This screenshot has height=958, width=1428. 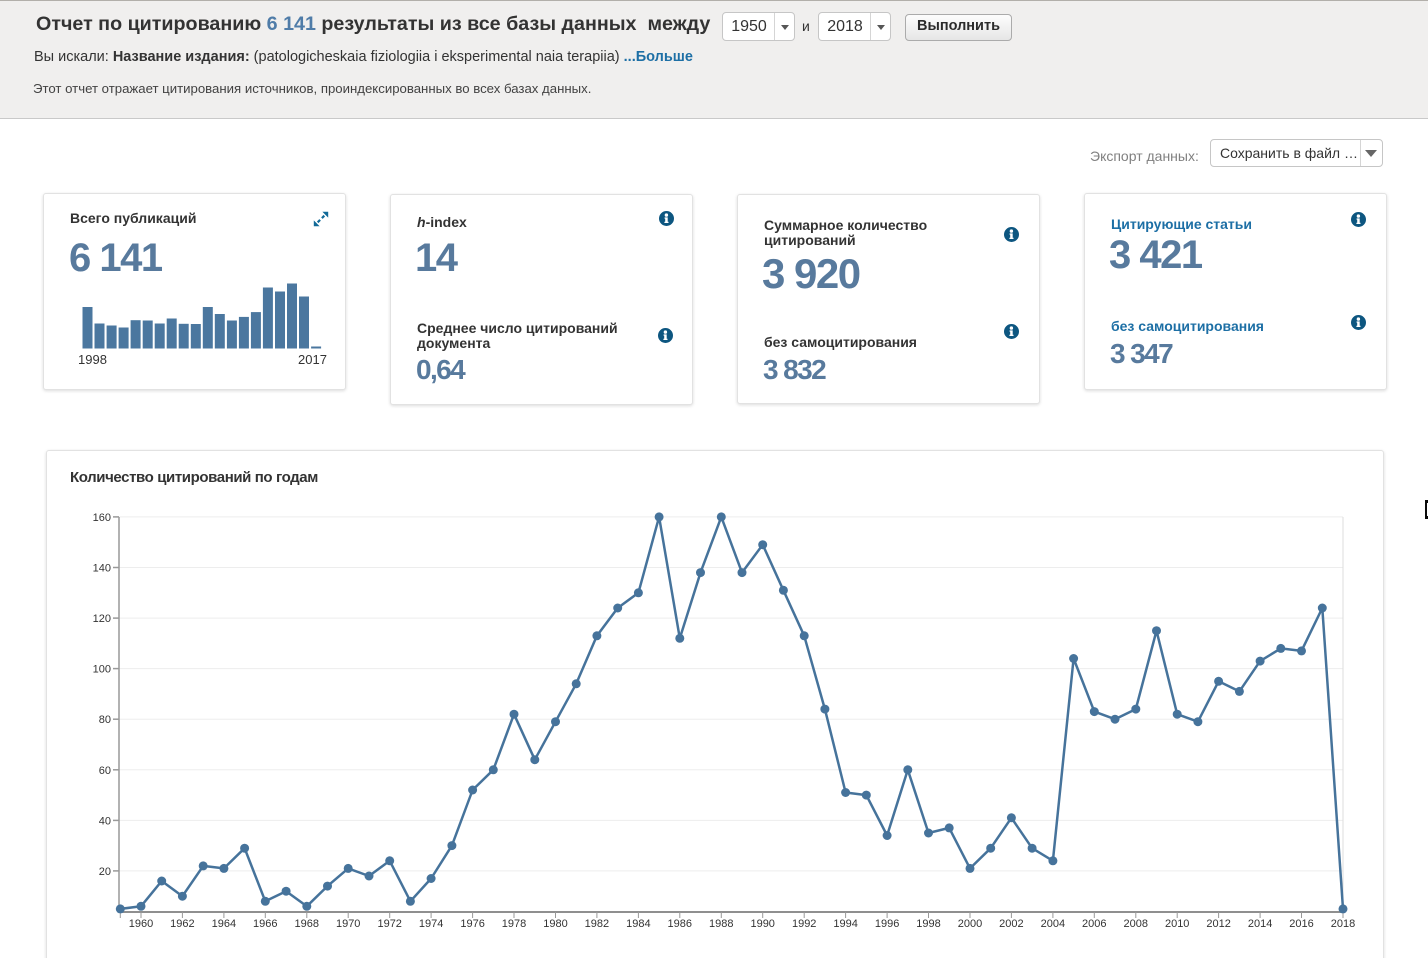 What do you see at coordinates (680, 924) in the screenshot?
I see `svg-text: 1986` at bounding box center [680, 924].